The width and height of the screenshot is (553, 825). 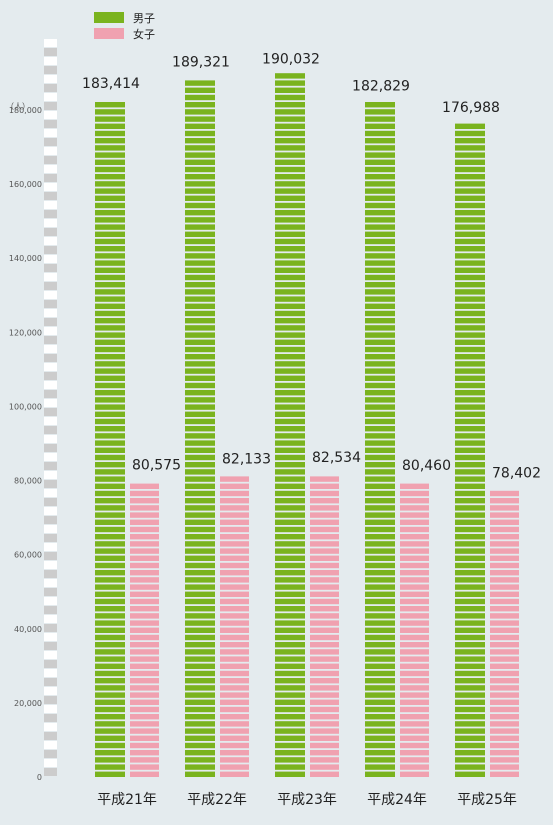 I want to click on y-tick-label: 180,000, so click(x=25, y=110).